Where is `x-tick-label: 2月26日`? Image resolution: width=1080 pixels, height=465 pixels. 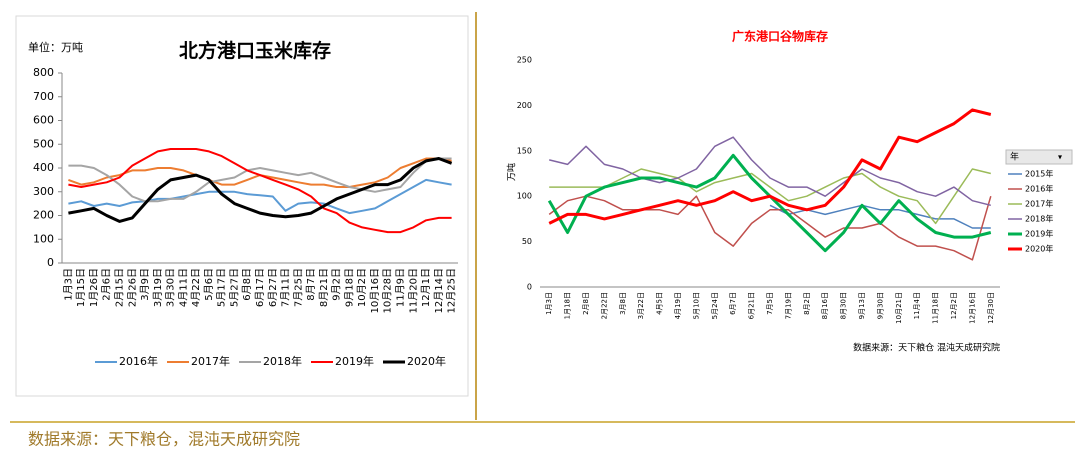 x-tick-label: 2月26日 is located at coordinates (132, 287).